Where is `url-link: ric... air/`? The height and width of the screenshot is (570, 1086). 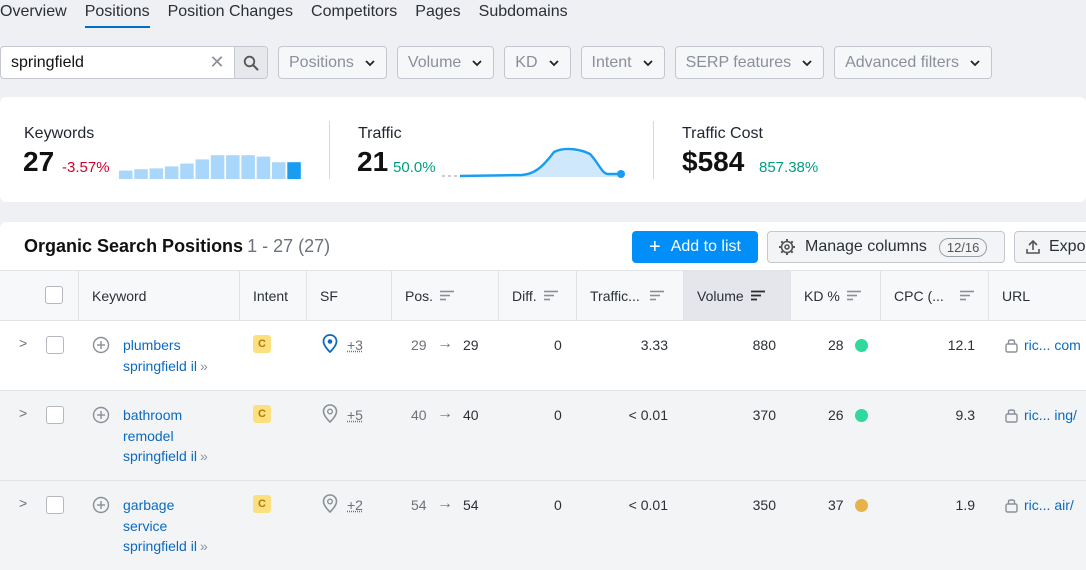 url-link: ric... air/ is located at coordinates (1049, 505).